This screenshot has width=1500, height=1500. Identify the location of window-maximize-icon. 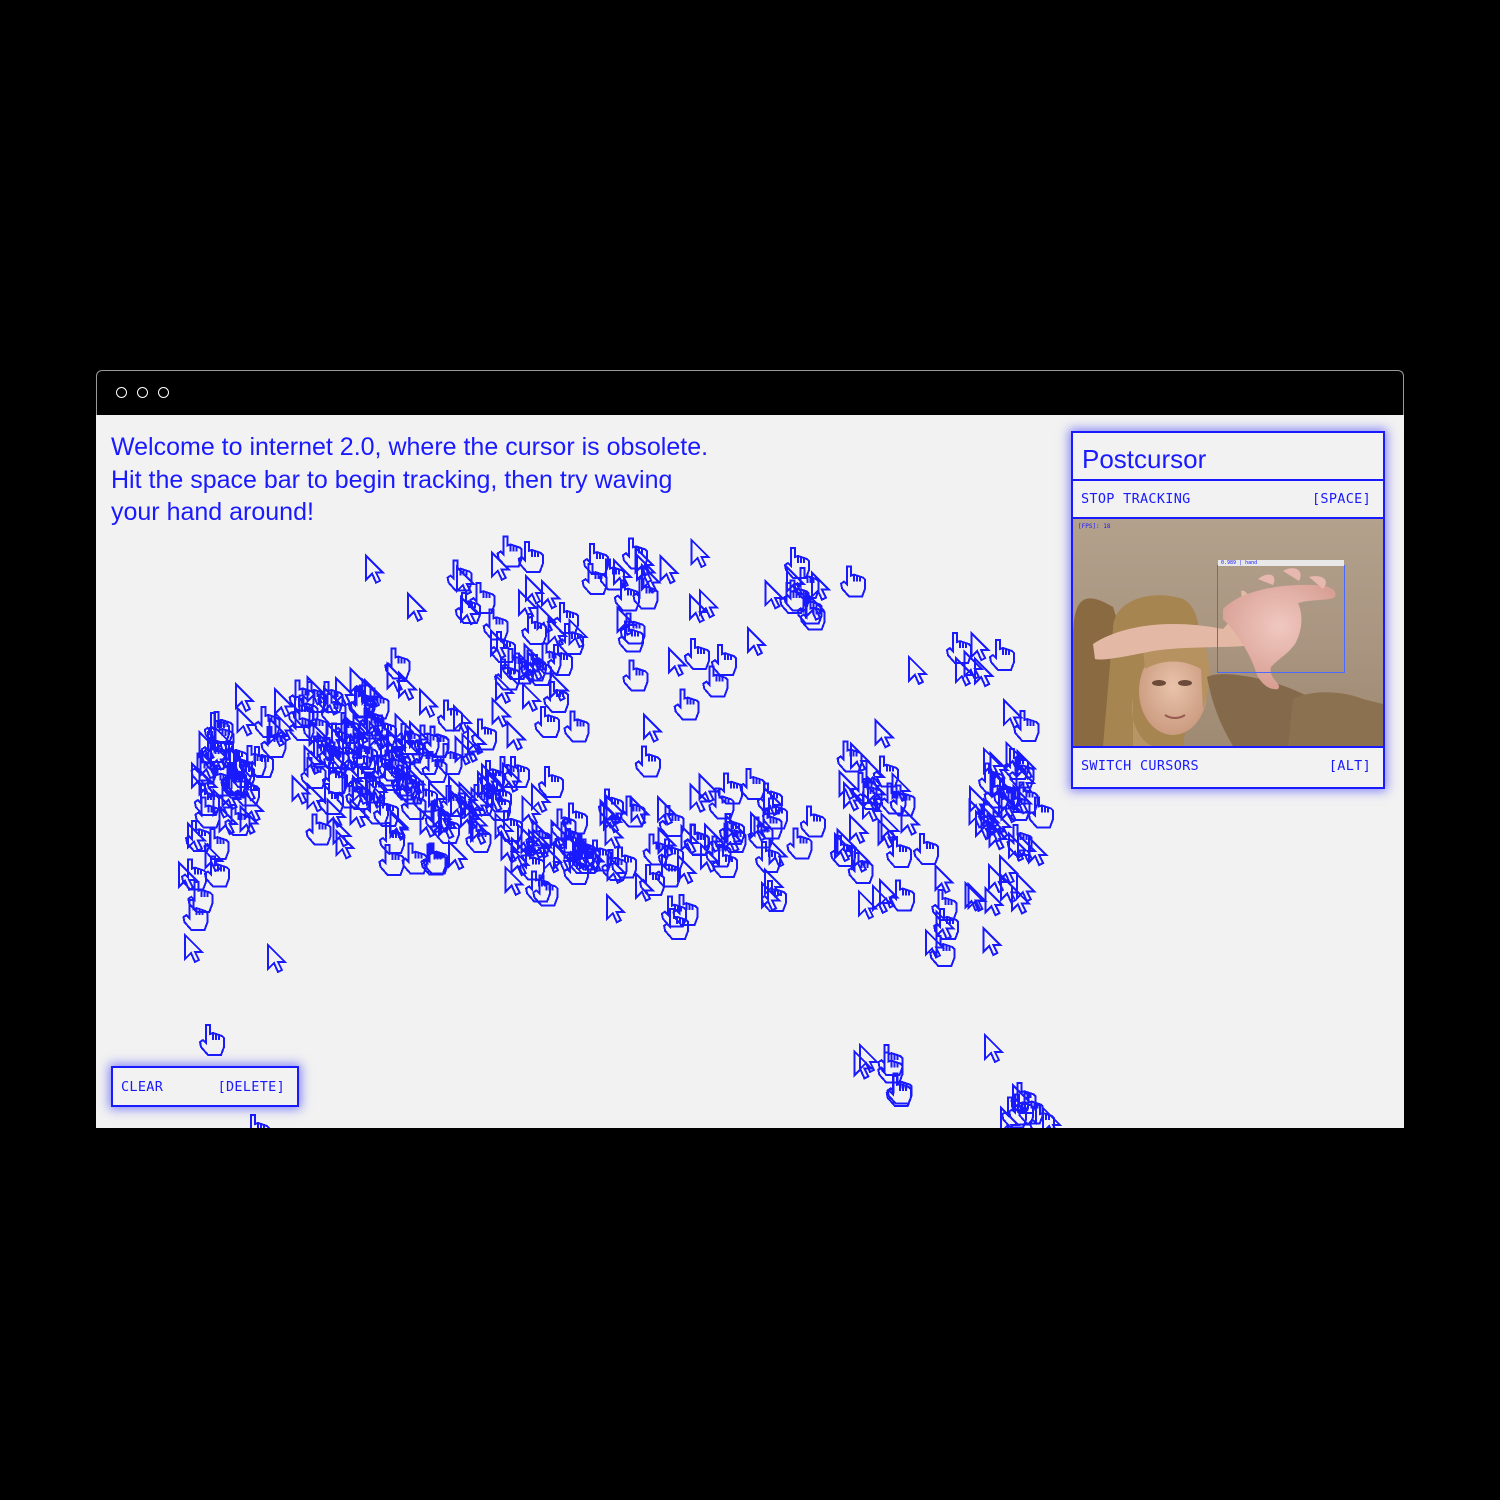
(163, 392).